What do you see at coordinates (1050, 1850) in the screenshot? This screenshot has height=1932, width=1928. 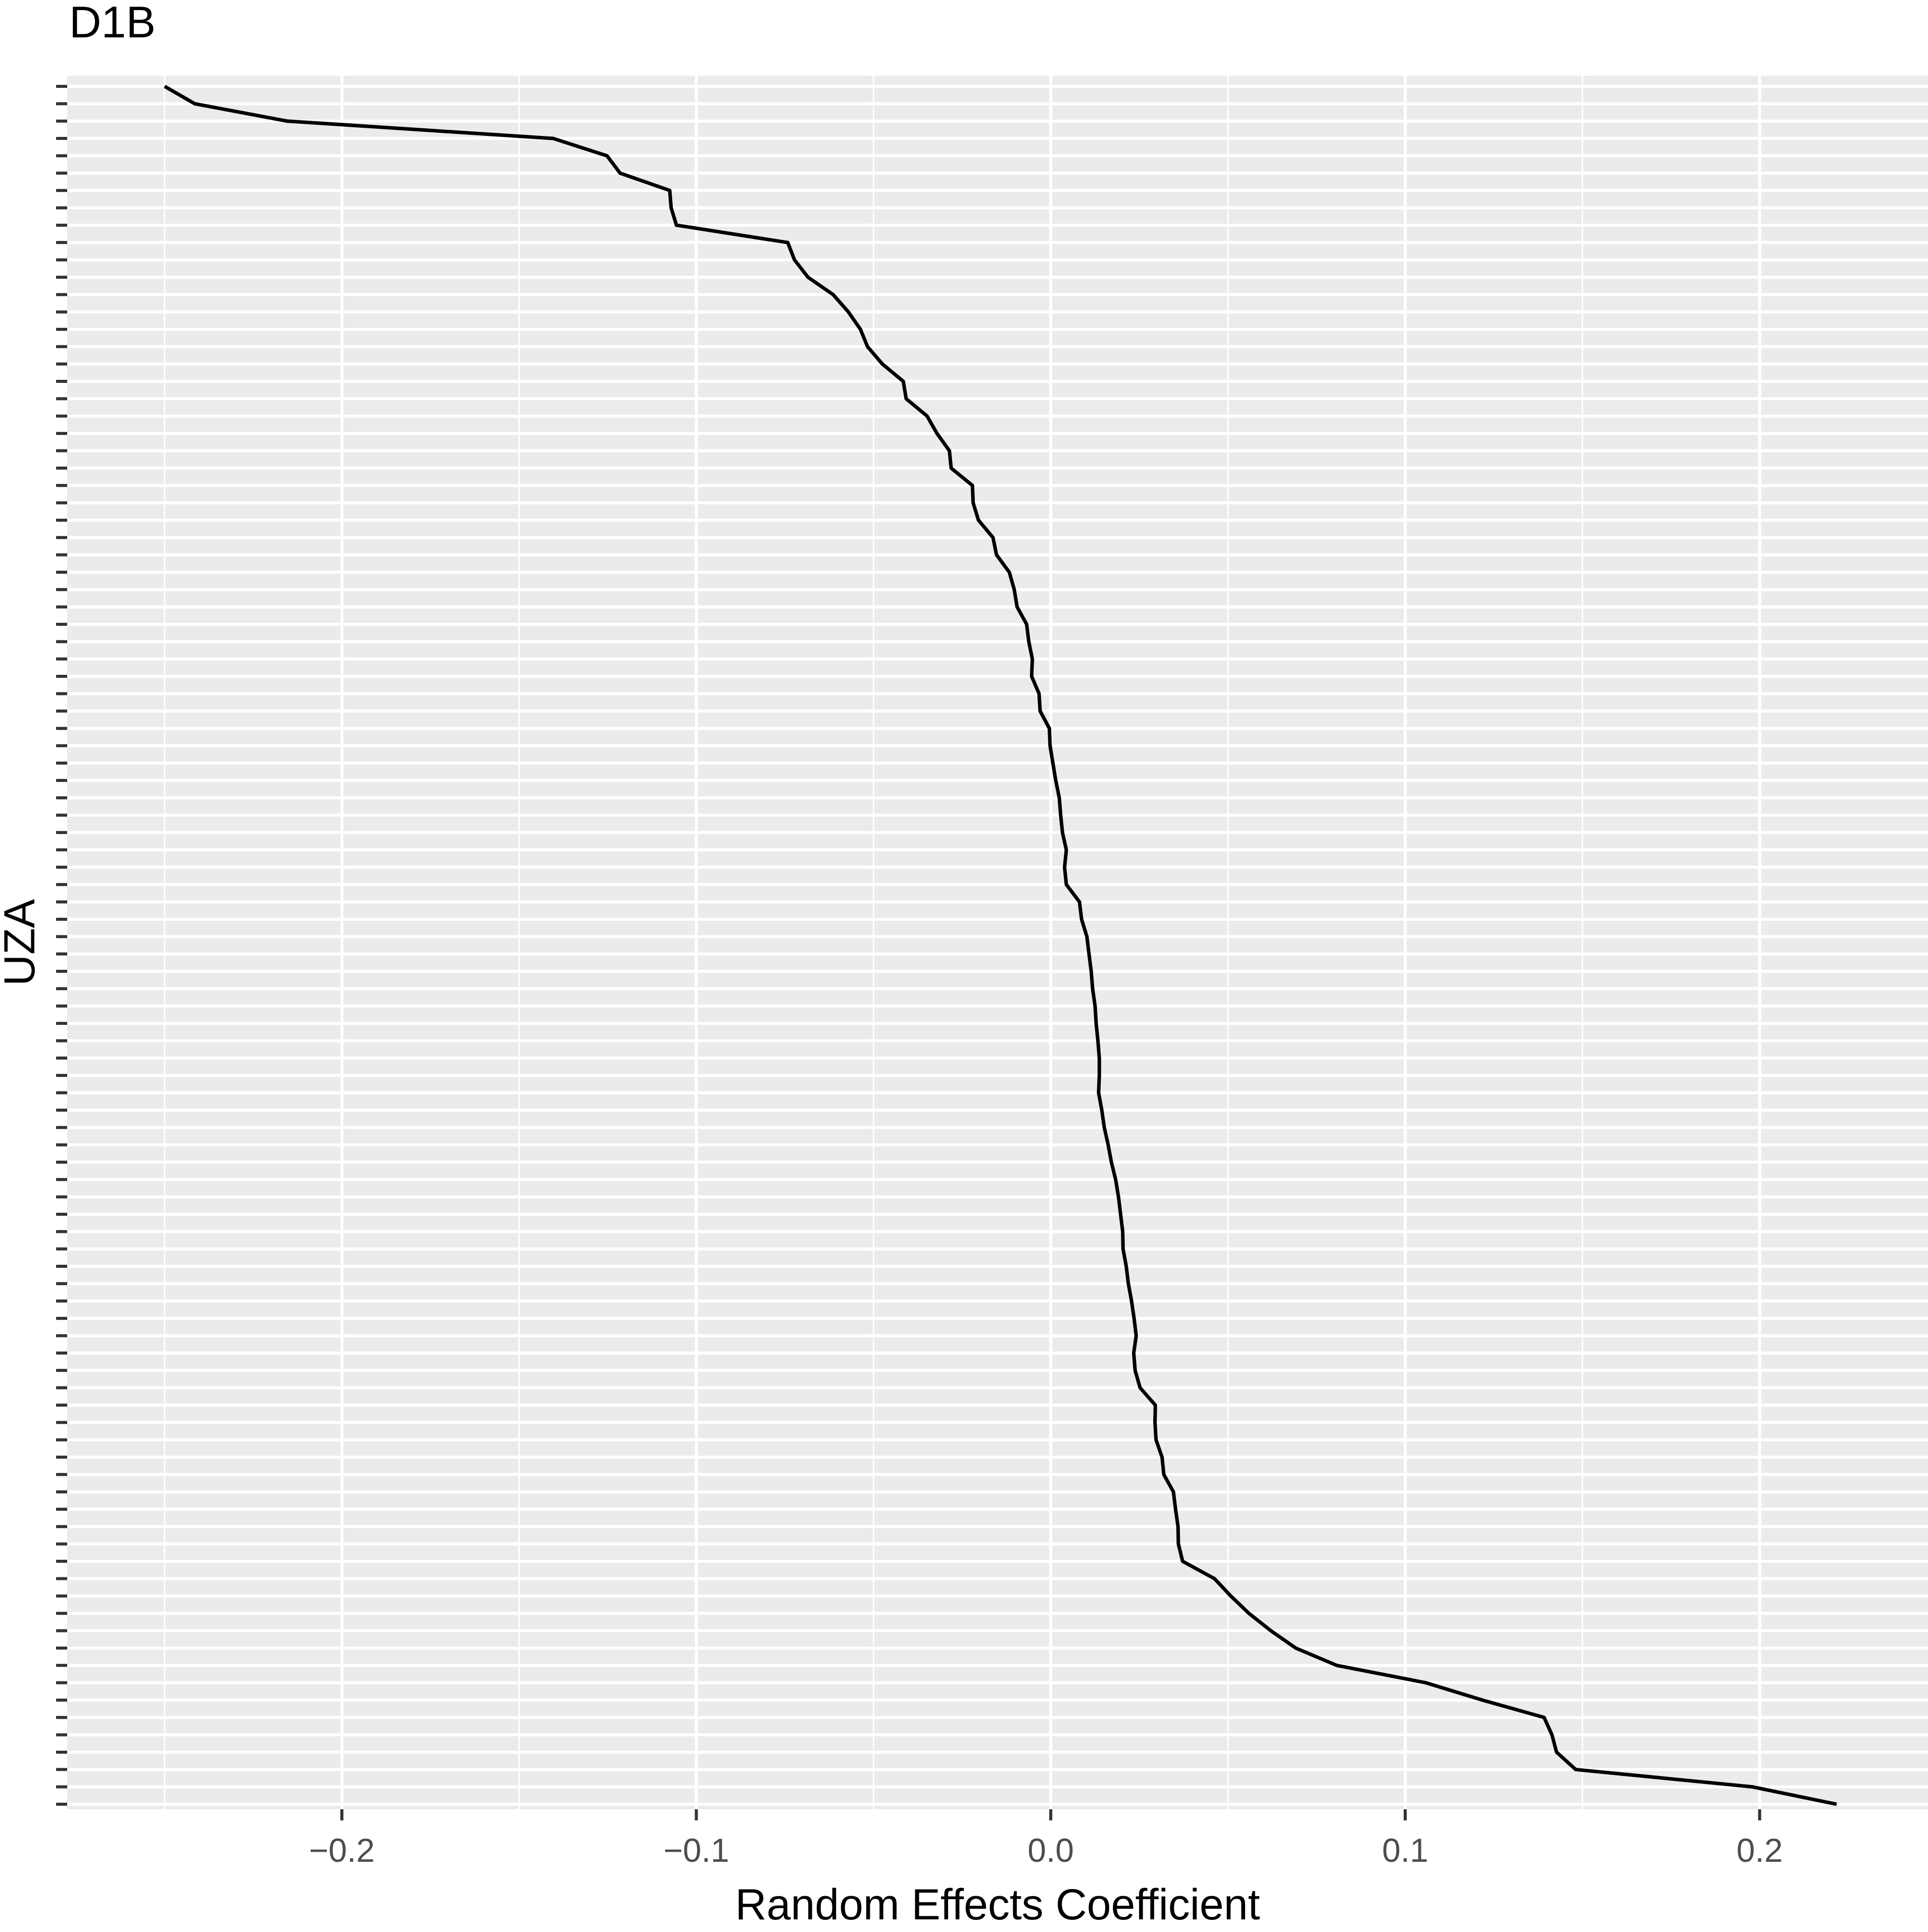 I see `x-tick-label: 0.0` at bounding box center [1050, 1850].